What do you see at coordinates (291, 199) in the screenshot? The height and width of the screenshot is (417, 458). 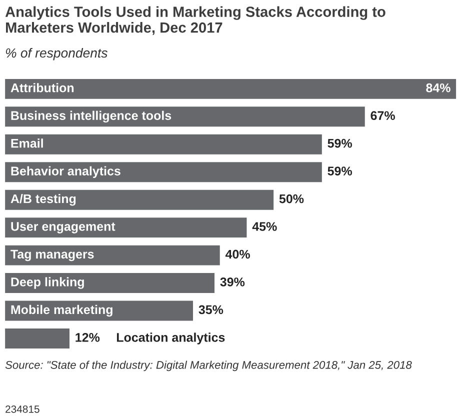 I see `data-label: 50%` at bounding box center [291, 199].